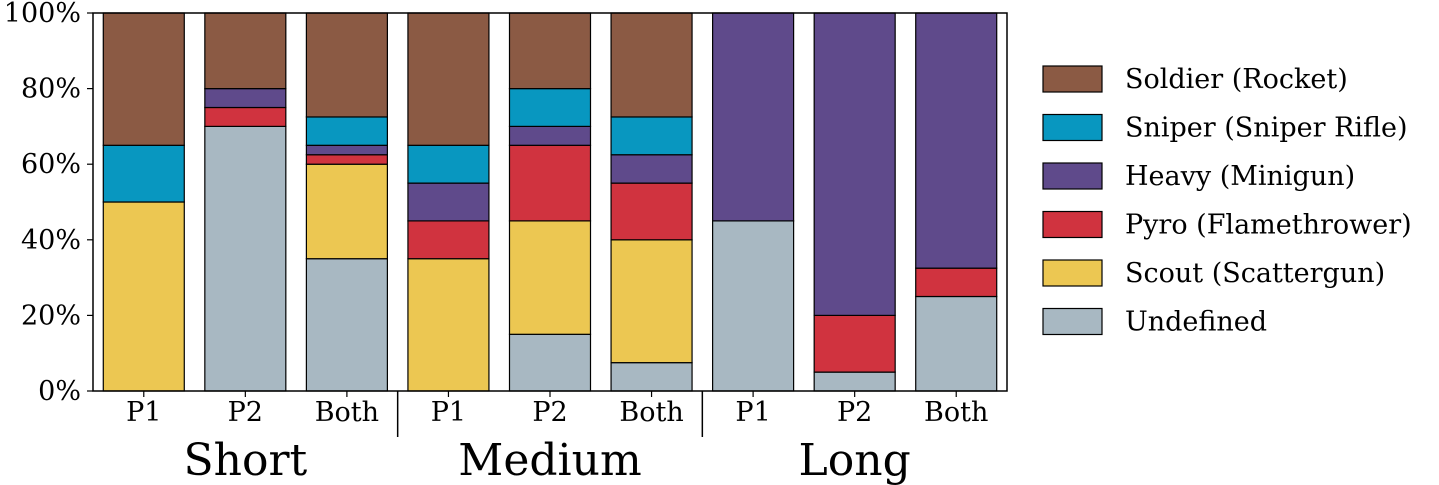 This screenshot has width=1439, height=485. I want to click on y-tick-label: 40%, so click(51, 240).